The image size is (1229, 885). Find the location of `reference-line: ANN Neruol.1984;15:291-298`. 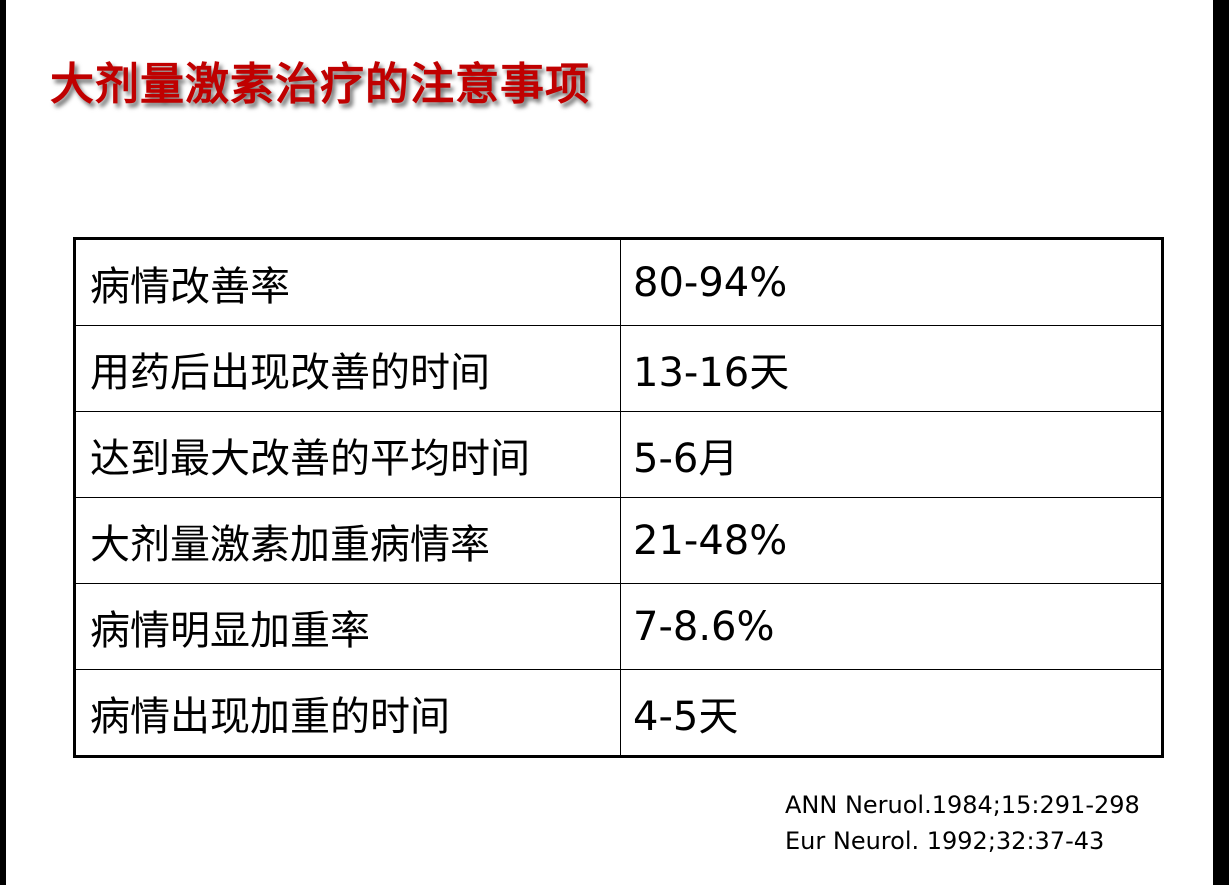

reference-line: ANN Neruol.1984;15:291-298 is located at coordinates (962, 805).